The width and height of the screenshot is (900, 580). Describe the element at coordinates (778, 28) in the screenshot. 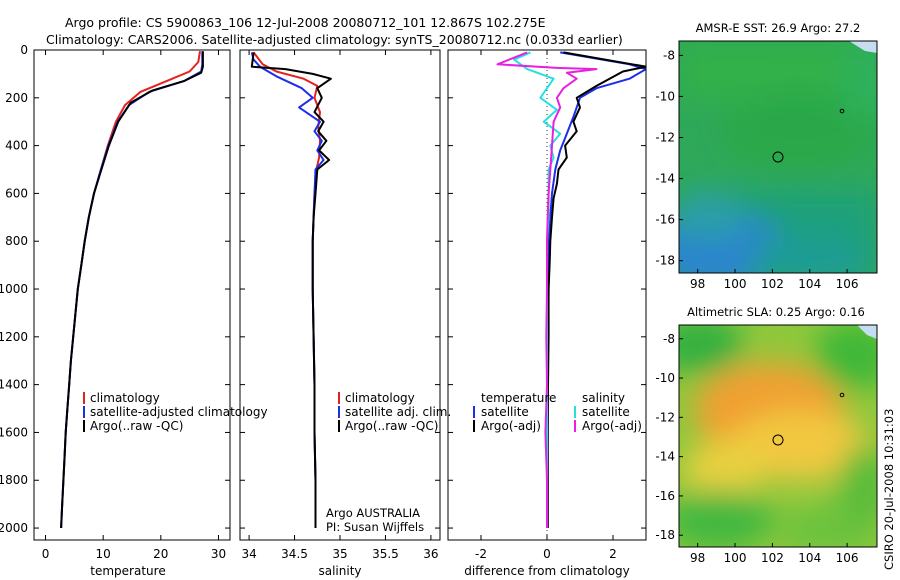

I see `sst-map-title: AMSR-E SST: 26.9 Argo: 27.2` at that location.